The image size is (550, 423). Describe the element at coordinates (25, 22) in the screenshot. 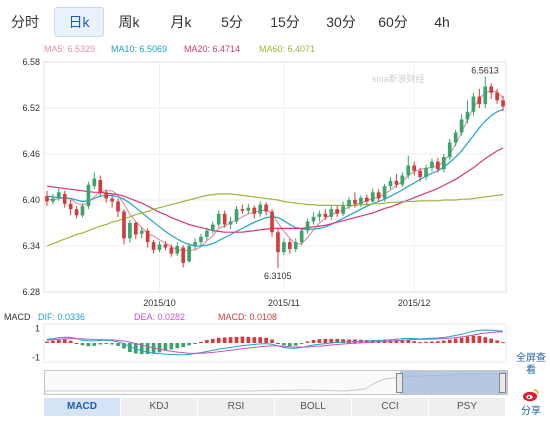

I see `tab-fenshi: 分时` at that location.